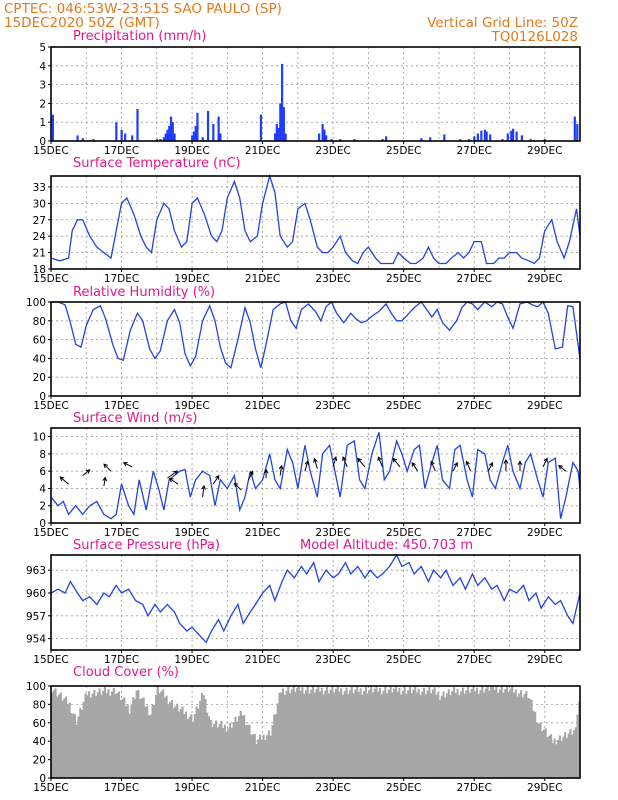  I want to click on y-tick-label: 8, so click(42, 455).